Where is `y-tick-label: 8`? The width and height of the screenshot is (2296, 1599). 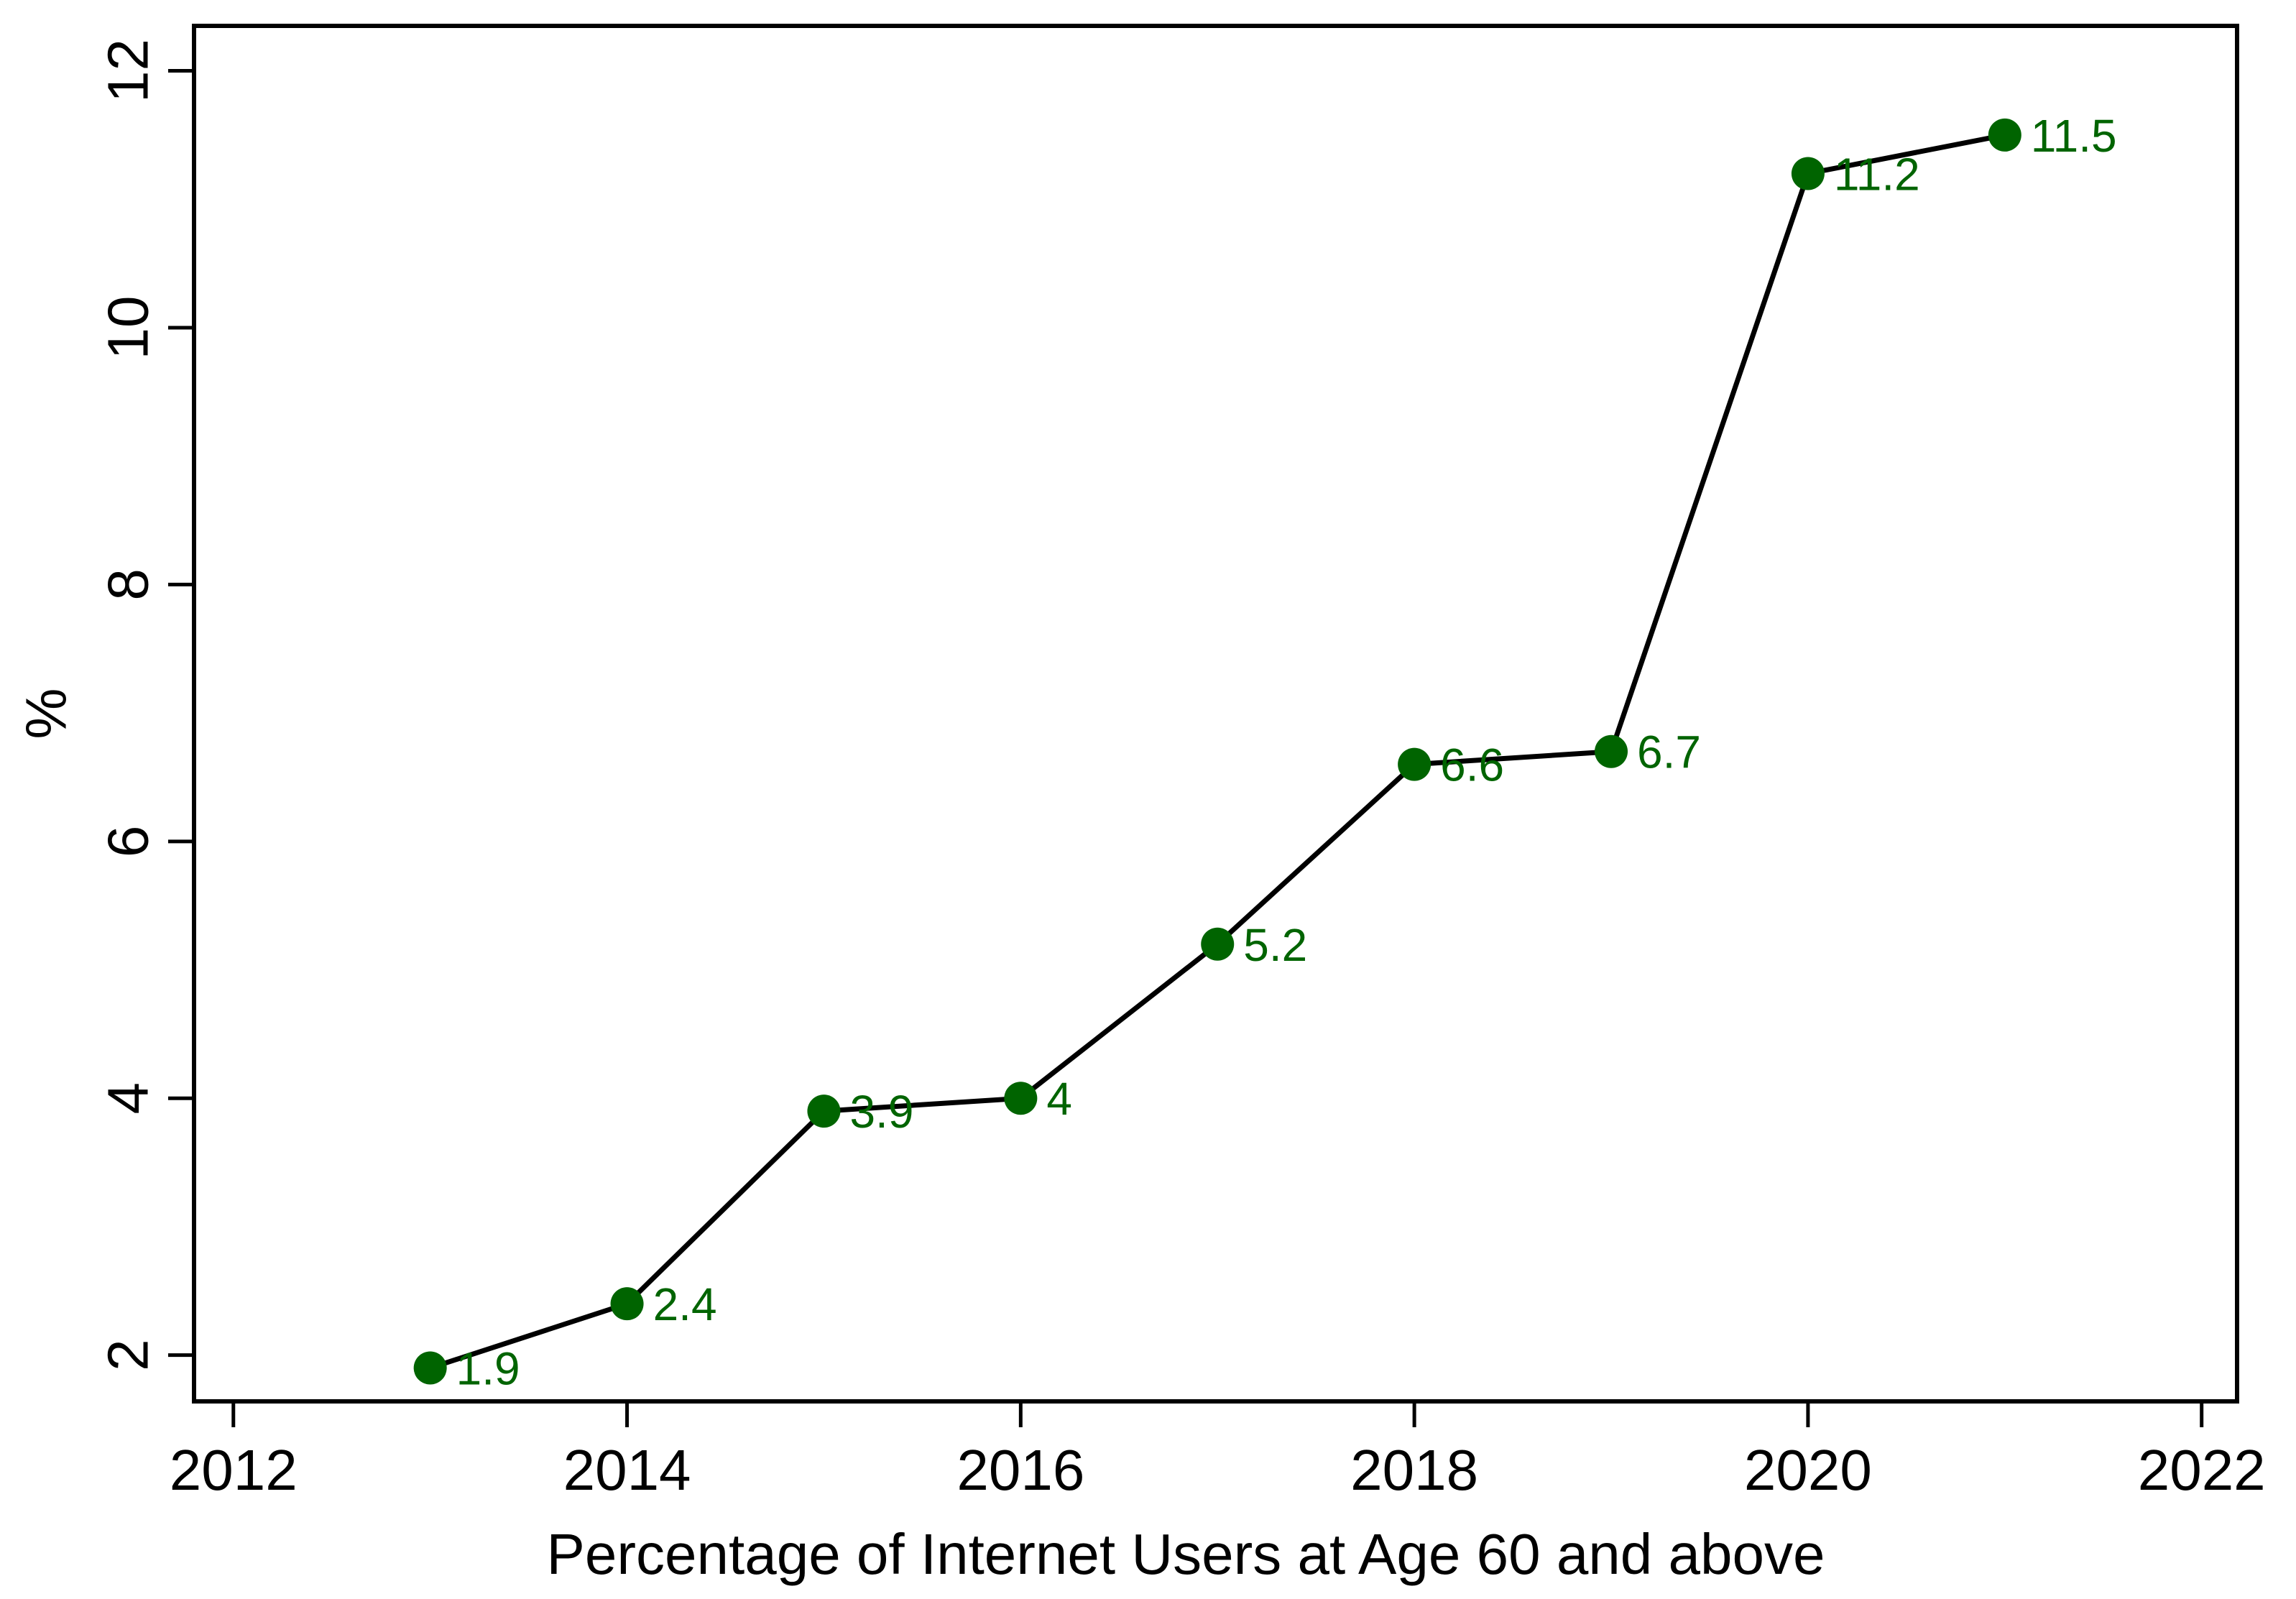
y-tick-label: 8 is located at coordinates (128, 584).